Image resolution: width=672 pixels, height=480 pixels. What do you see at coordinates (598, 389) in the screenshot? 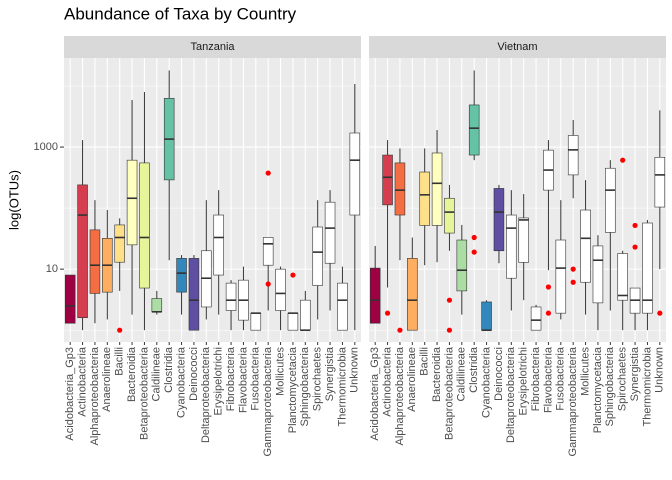
I see `x-tick-label: Planctomycetacia` at bounding box center [598, 389].